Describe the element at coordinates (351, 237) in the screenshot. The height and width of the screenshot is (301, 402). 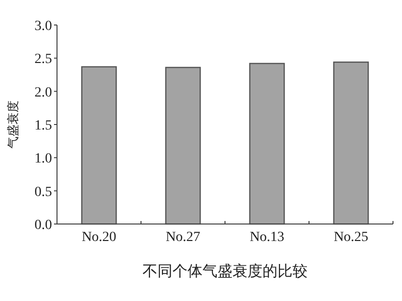
I see `x-tick-label: No.25` at that location.